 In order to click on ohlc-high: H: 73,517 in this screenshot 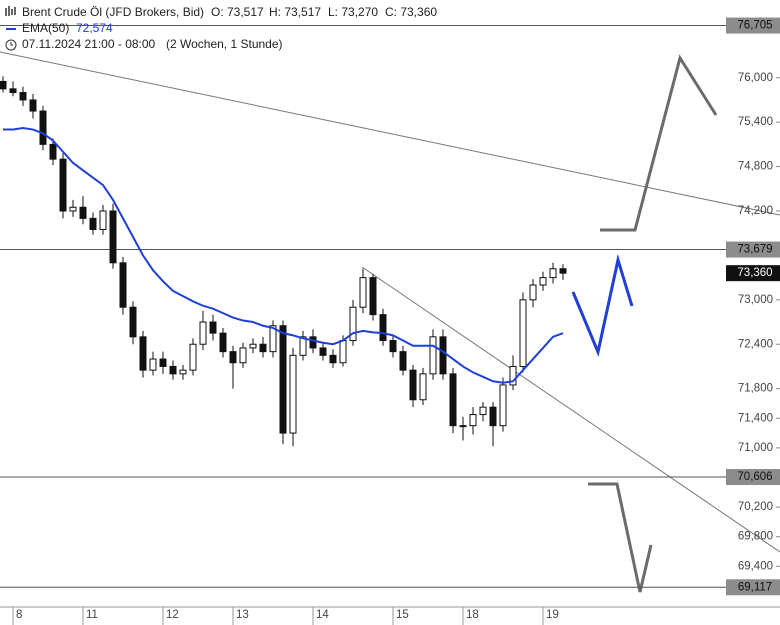, I will do `click(295, 12)`.